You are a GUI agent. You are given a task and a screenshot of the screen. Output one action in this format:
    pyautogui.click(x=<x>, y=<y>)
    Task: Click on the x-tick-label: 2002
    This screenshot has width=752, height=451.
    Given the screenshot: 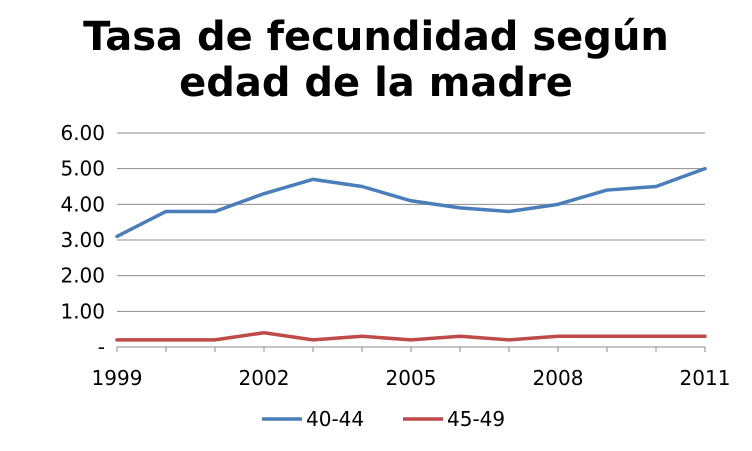 What is the action you would take?
    pyautogui.click(x=264, y=378)
    